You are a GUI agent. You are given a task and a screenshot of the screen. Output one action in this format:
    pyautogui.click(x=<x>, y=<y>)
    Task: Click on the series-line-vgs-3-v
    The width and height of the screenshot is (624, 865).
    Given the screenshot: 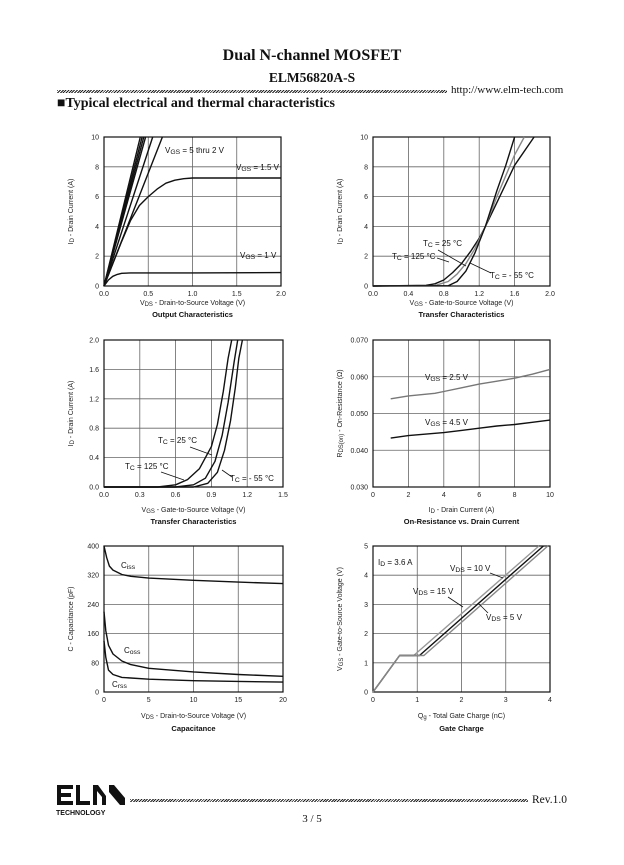 What is the action you would take?
    pyautogui.click(x=125, y=211)
    